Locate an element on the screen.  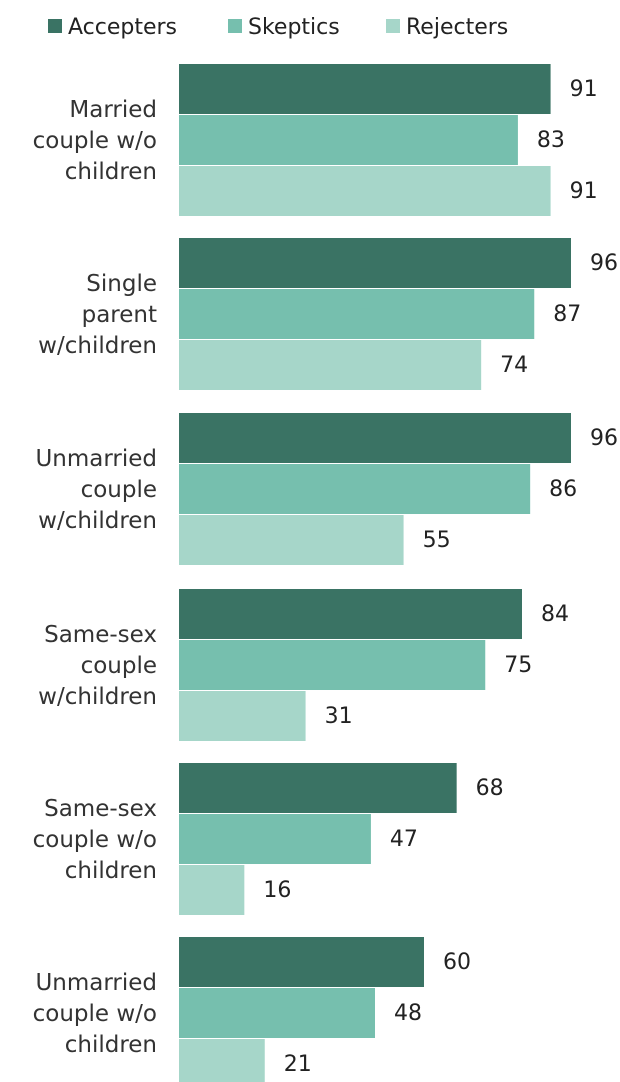
category-label-4: Same-sex couple w/o children is located at coordinates (95, 840).